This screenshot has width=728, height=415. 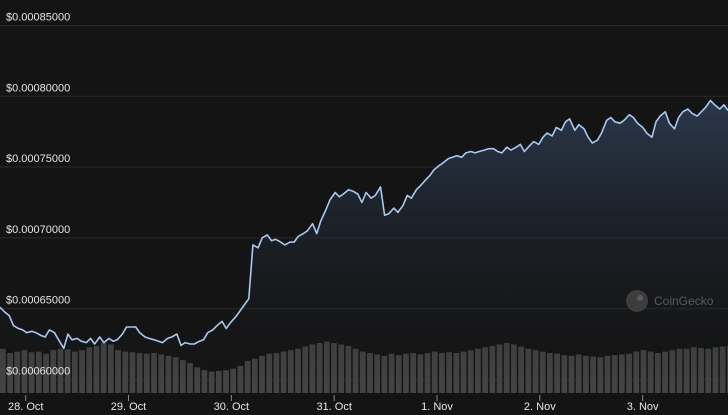 I want to click on x-tick-label: 2. Nov, so click(x=540, y=407).